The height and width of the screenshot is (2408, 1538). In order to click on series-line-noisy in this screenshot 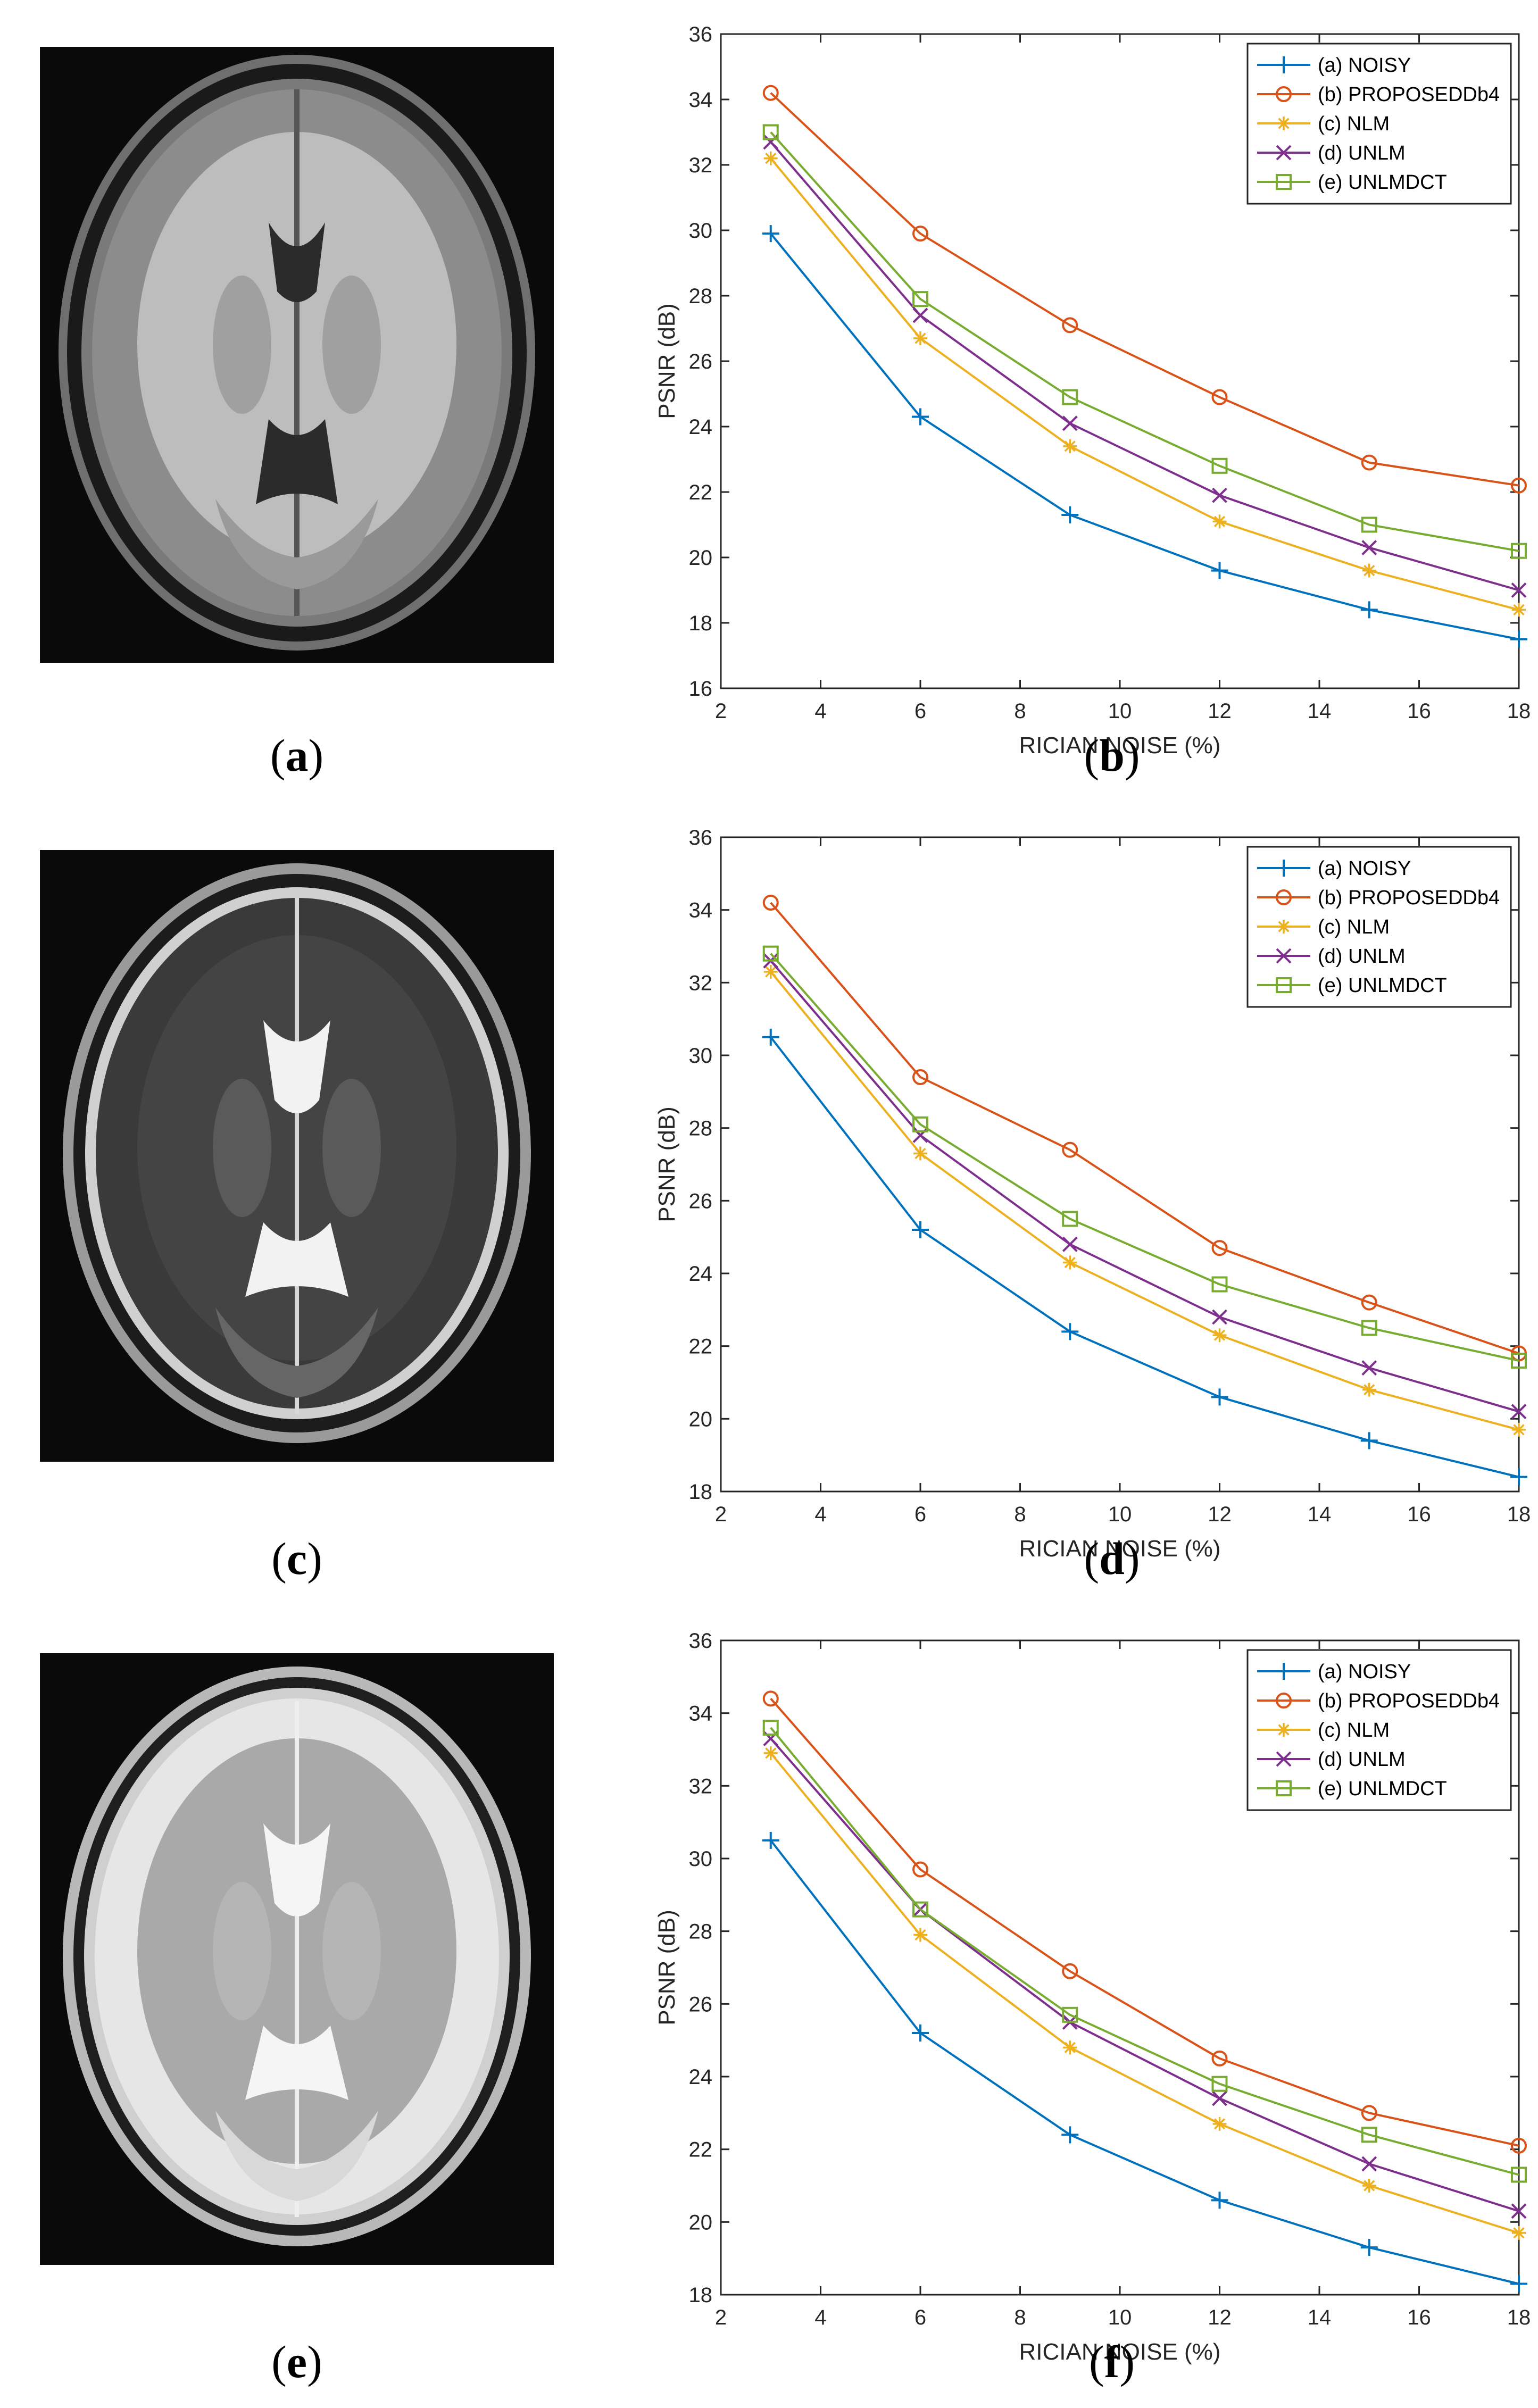, I will do `click(1144, 1257)`.